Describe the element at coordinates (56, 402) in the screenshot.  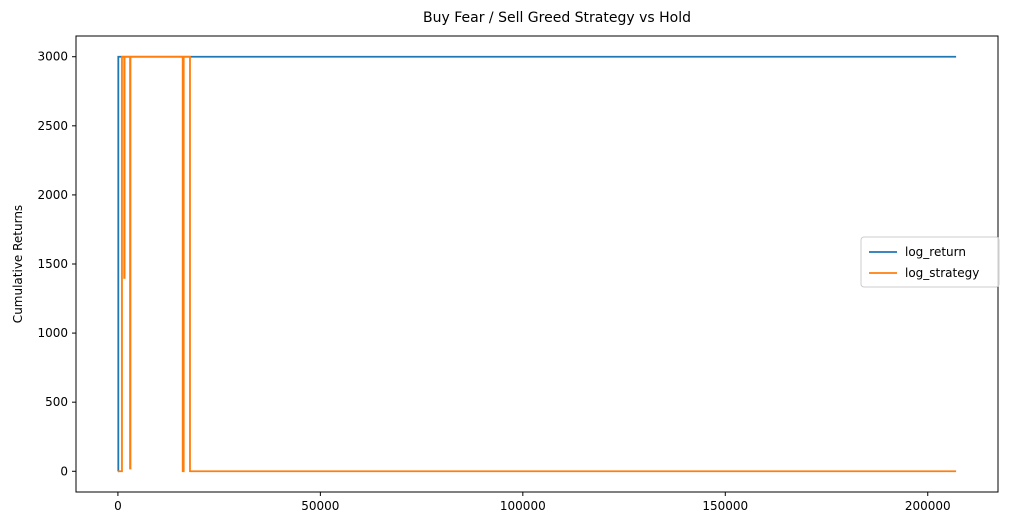
I see `y-tick-label: 500` at that location.